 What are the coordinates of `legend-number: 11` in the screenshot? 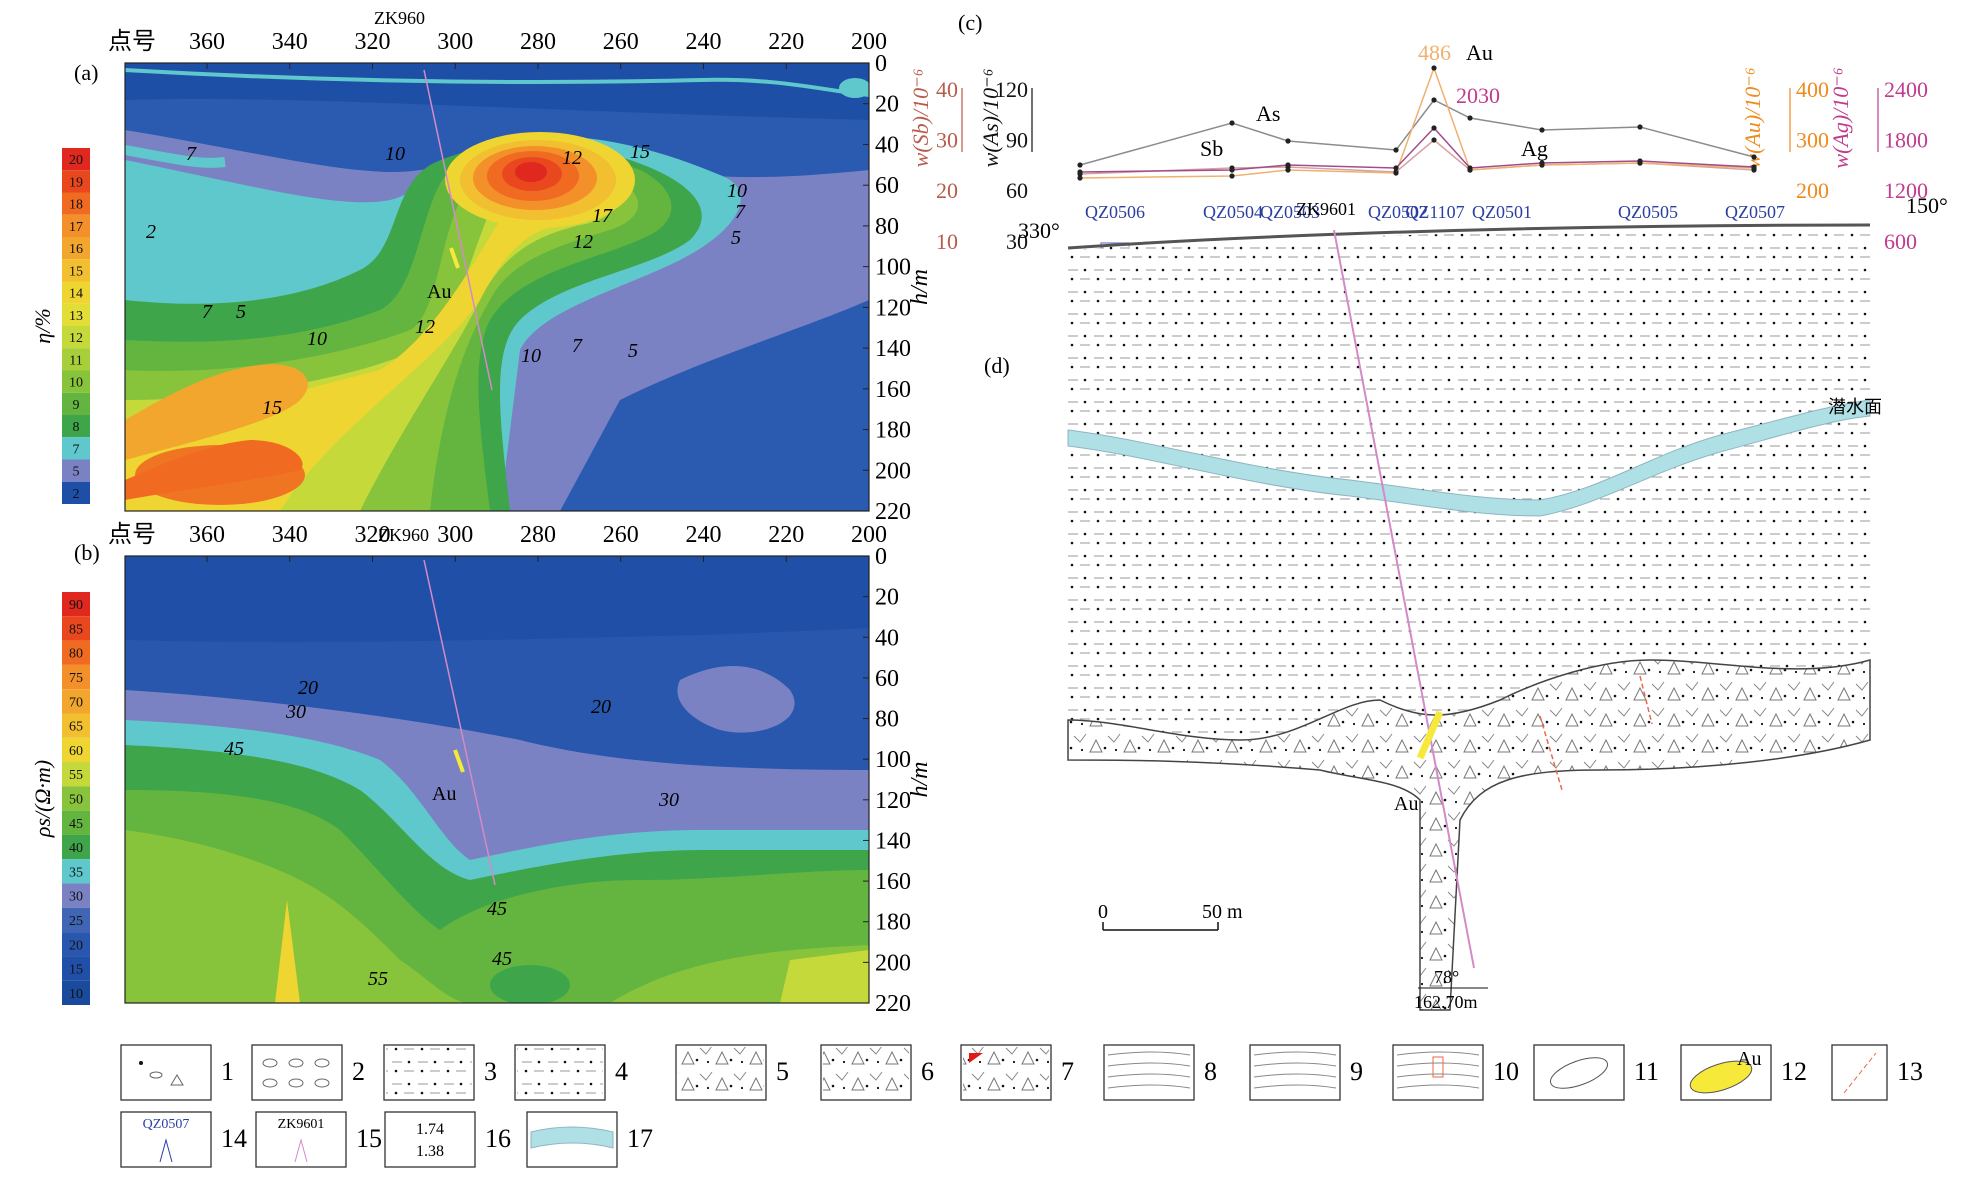 It's located at (1646, 1071).